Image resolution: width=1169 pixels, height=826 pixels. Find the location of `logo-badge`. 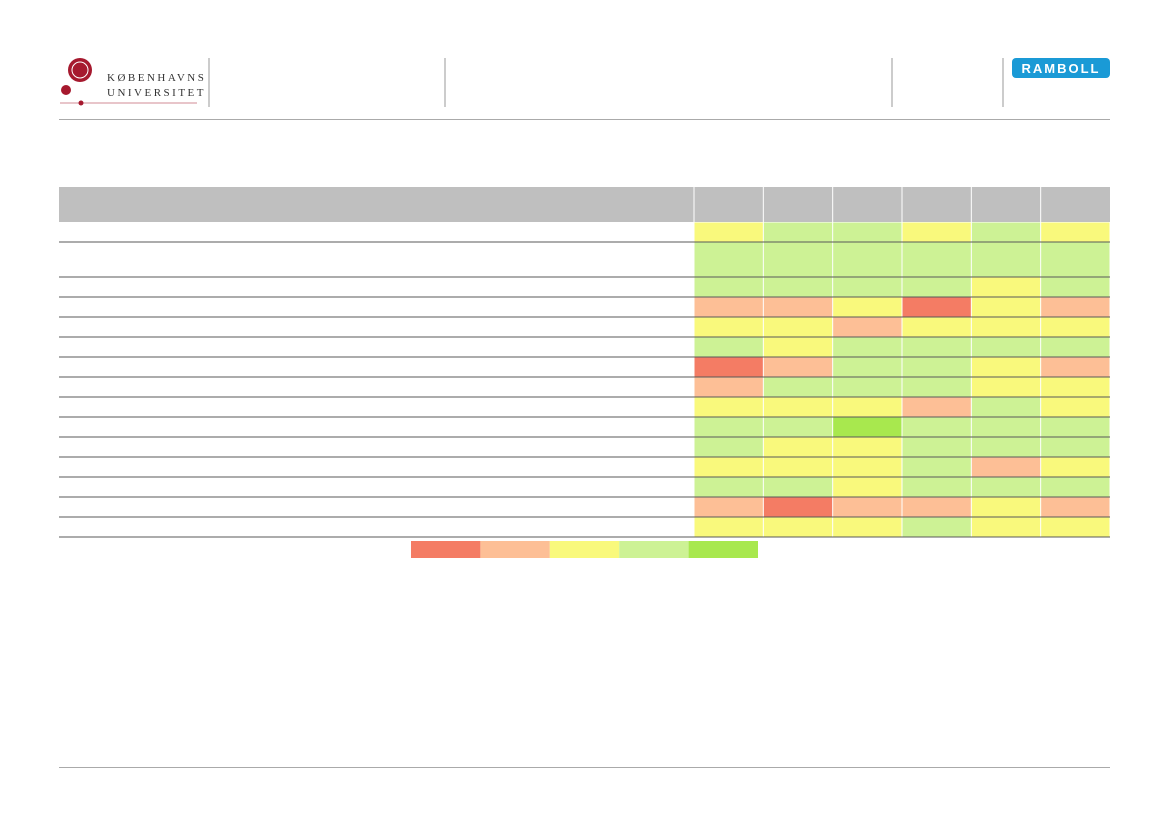

logo-badge is located at coordinates (1061, 68).